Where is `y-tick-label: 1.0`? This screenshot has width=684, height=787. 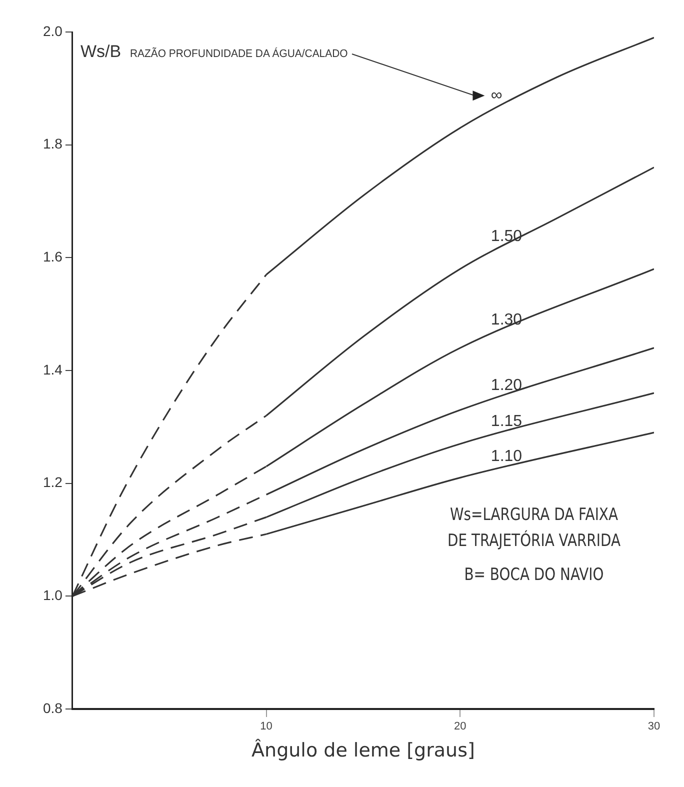 y-tick-label: 1.0 is located at coordinates (52, 595).